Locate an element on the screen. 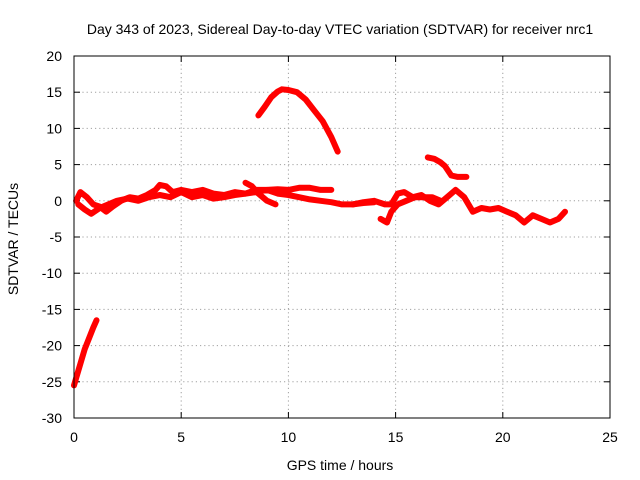 The width and height of the screenshot is (640, 480). y-tick-label: 15 is located at coordinates (54, 92).